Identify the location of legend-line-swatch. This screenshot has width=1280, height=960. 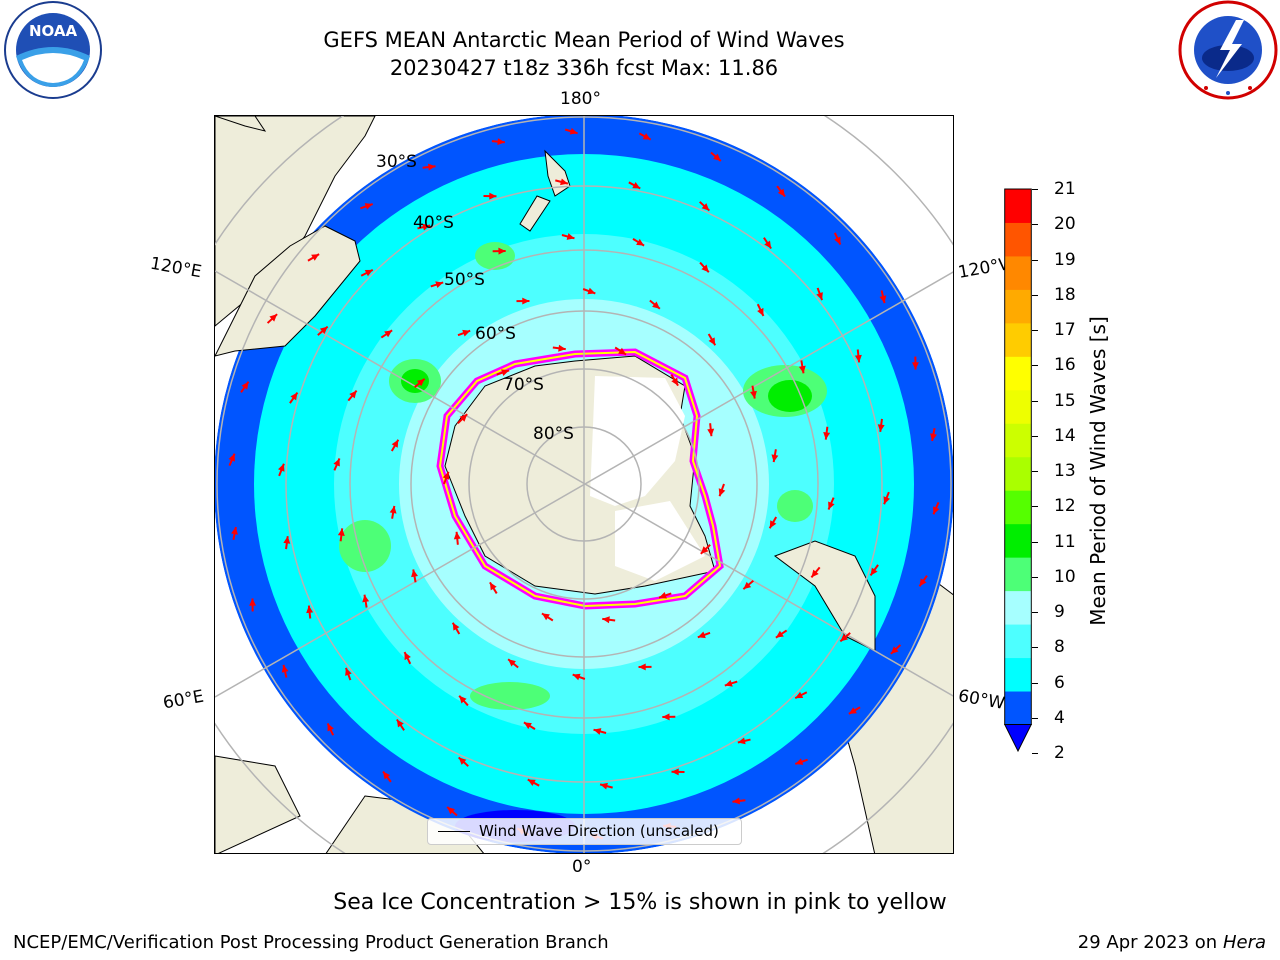
(454, 831).